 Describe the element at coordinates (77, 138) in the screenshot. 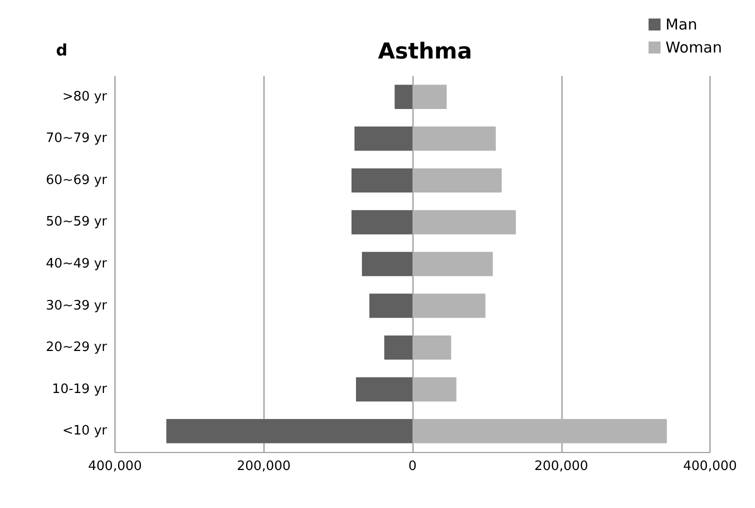

I see `y-tick-label: 70~79 yr` at that location.